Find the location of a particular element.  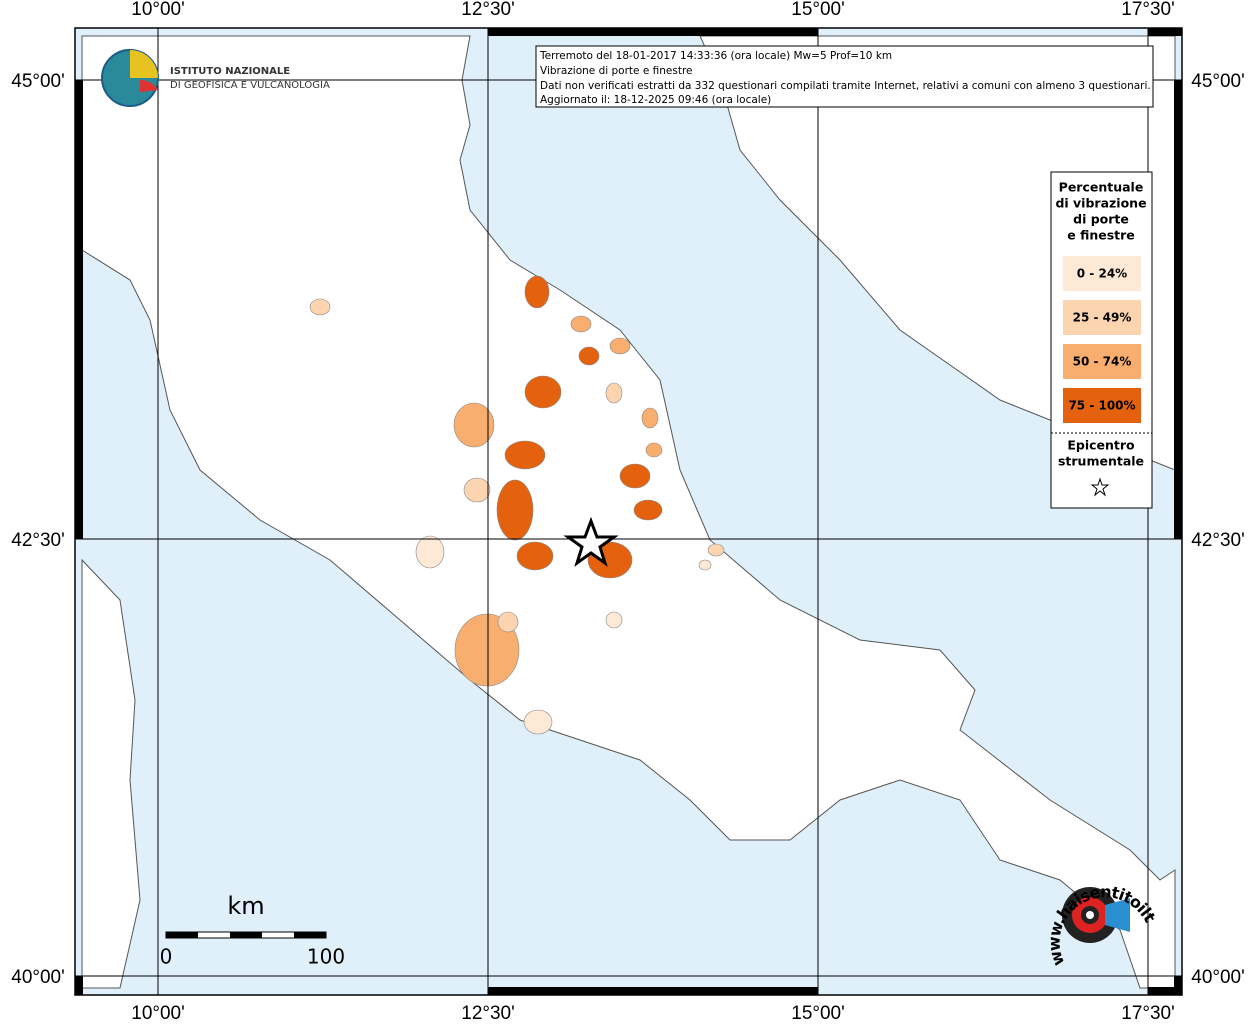

legend-title: e finestre is located at coordinates (1101, 235).